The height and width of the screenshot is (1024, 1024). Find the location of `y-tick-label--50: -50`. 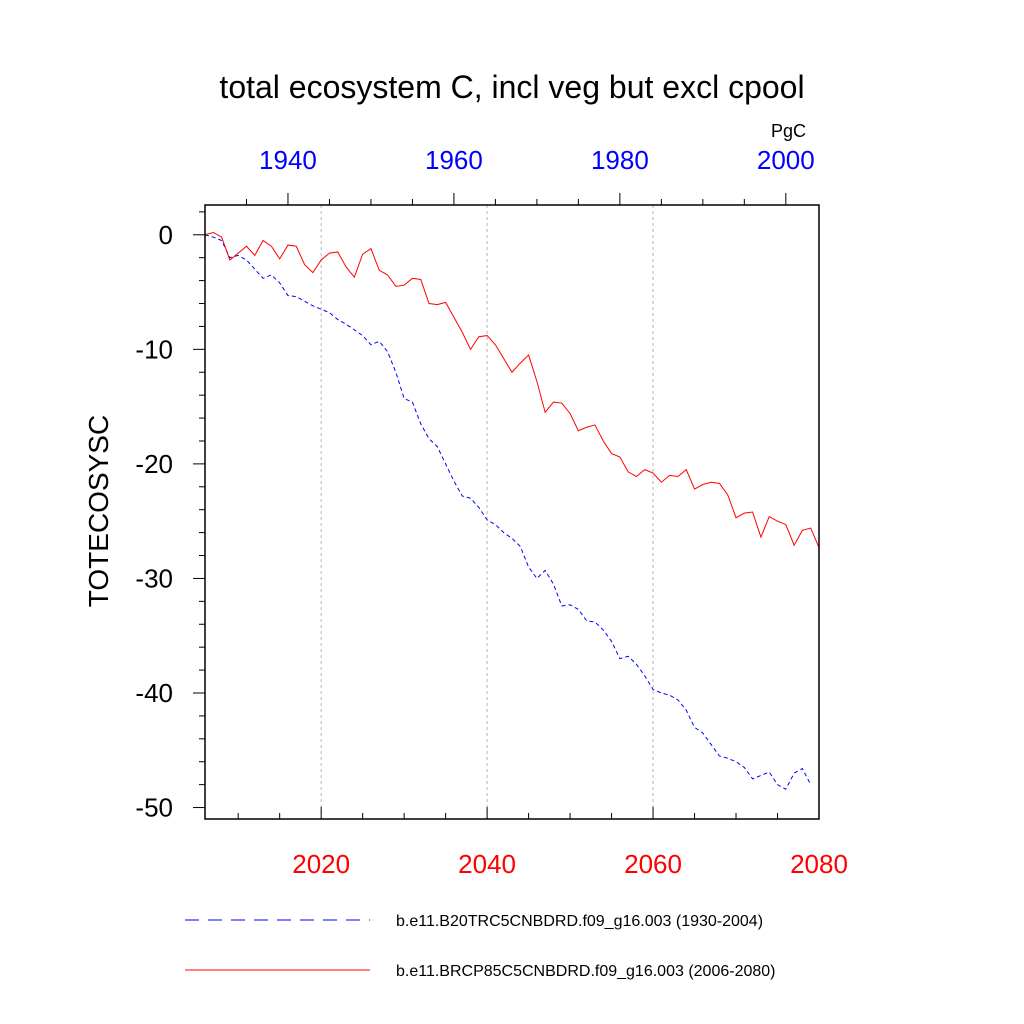

y-tick-label--50: -50 is located at coordinates (154, 808).